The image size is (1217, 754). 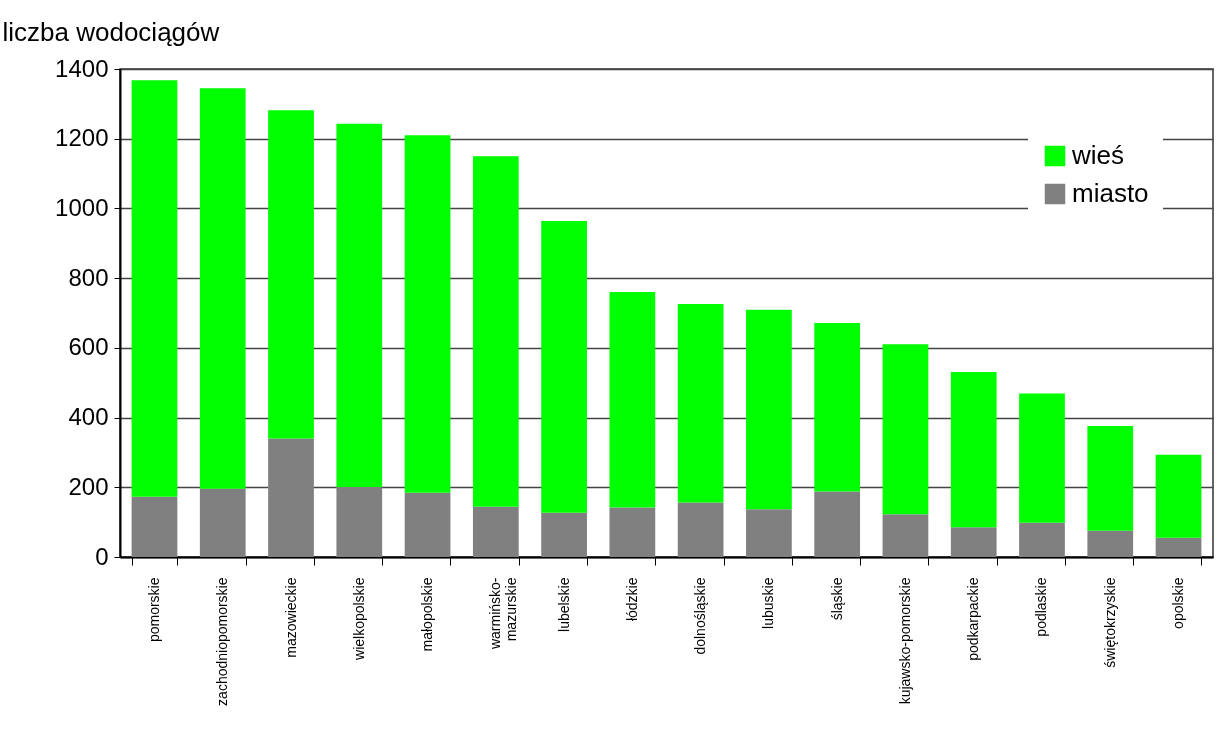 I want to click on legend-label: miasto, so click(x=1110, y=193).